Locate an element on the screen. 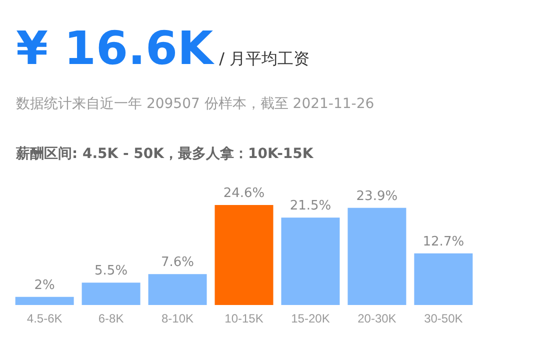  data-label: 7.6% is located at coordinates (177, 262).